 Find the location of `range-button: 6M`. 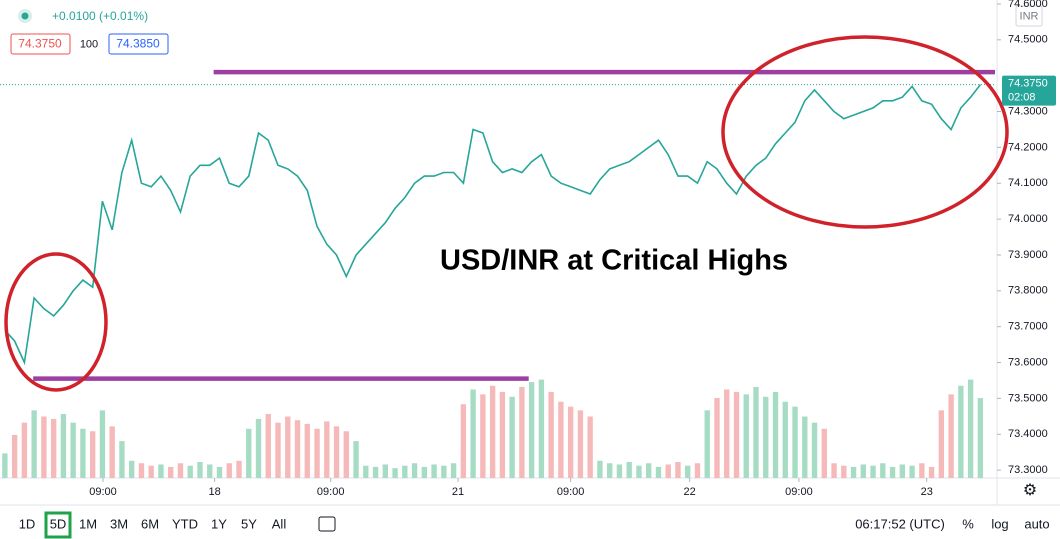

range-button: 6M is located at coordinates (150, 523).